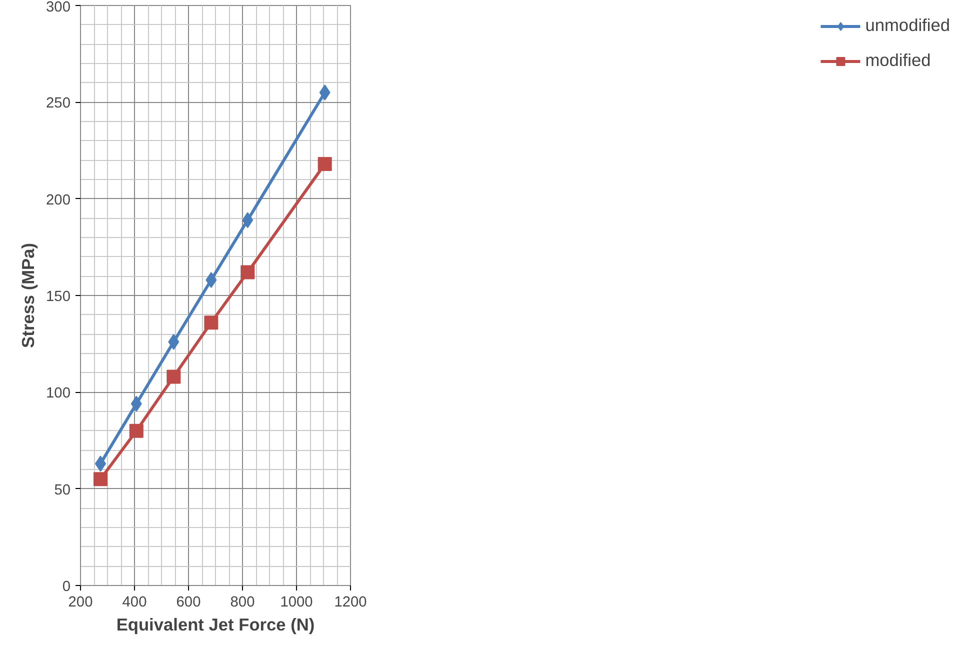 Image resolution: width=964 pixels, height=660 pixels. I want to click on y-tick-label: 300, so click(58, 8).